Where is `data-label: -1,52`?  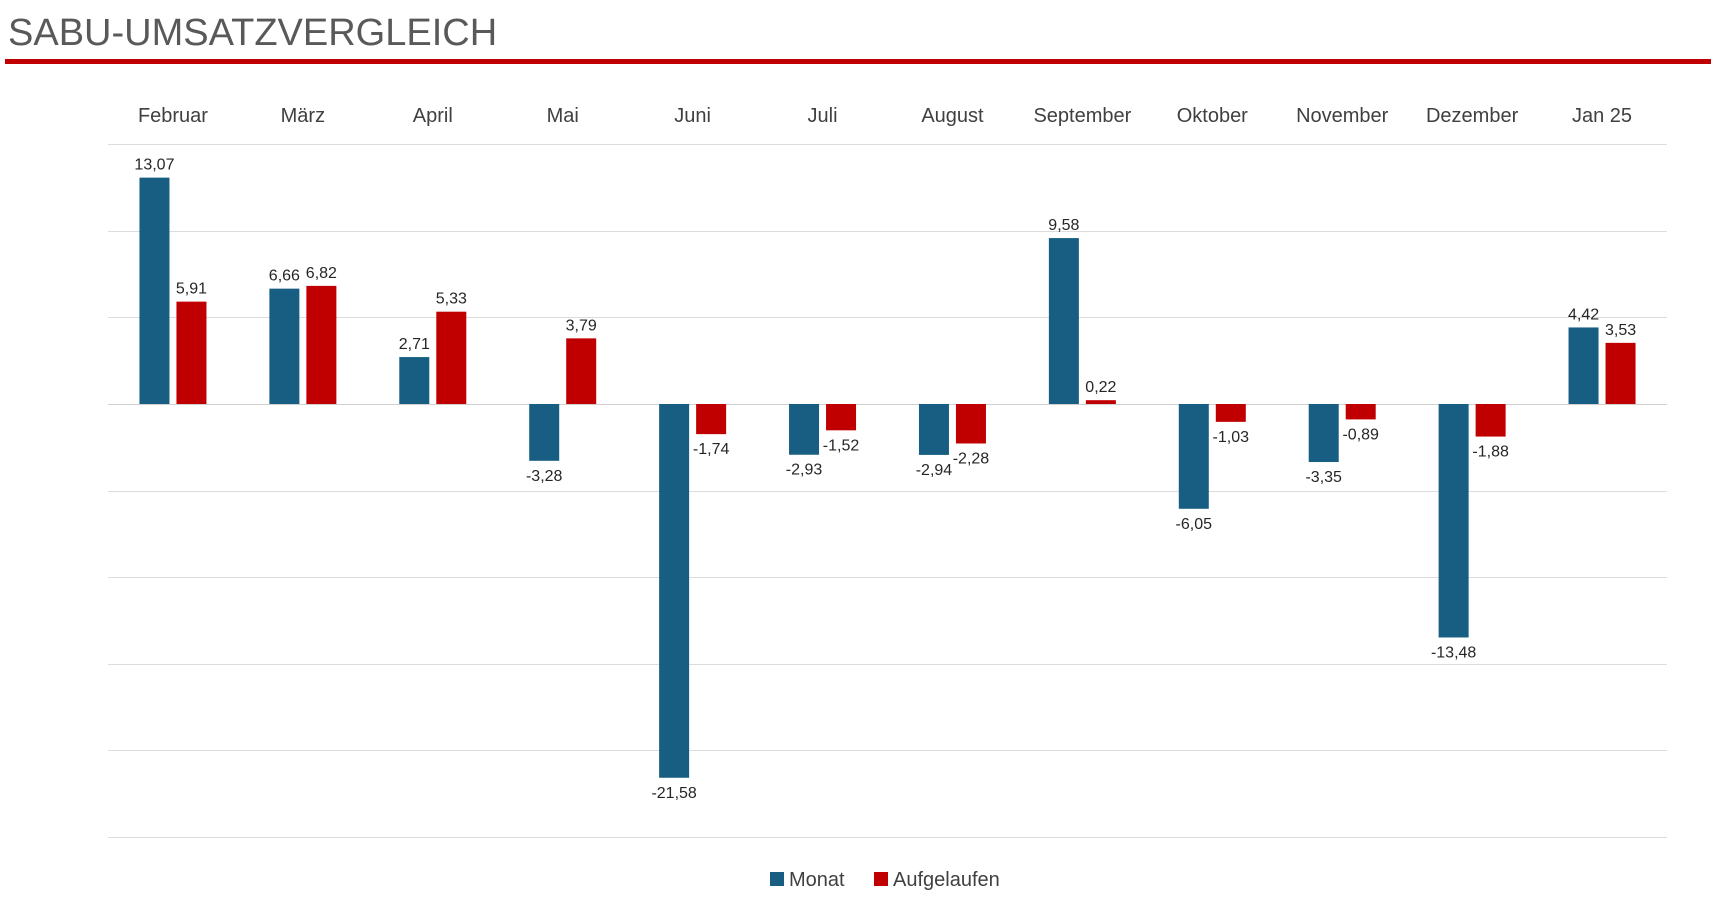 data-label: -1,52 is located at coordinates (841, 445).